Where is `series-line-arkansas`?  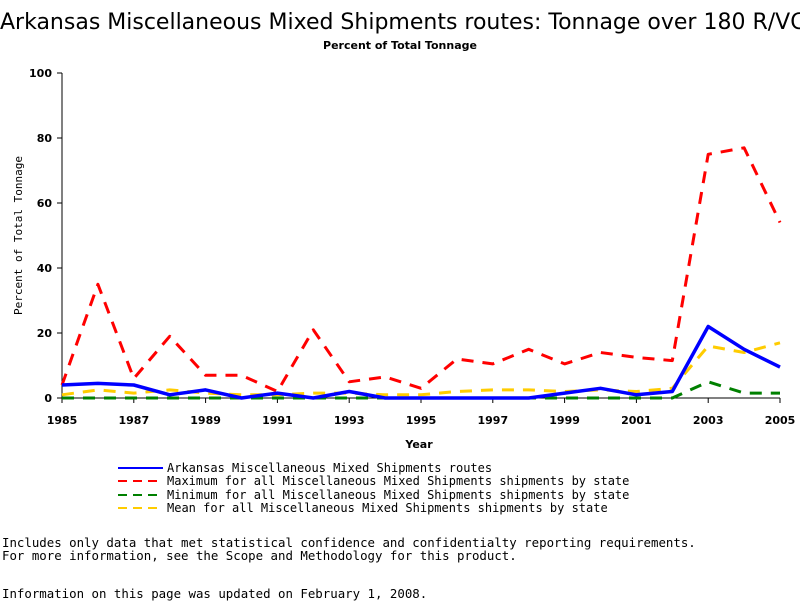 series-line-arkansas is located at coordinates (421, 362).